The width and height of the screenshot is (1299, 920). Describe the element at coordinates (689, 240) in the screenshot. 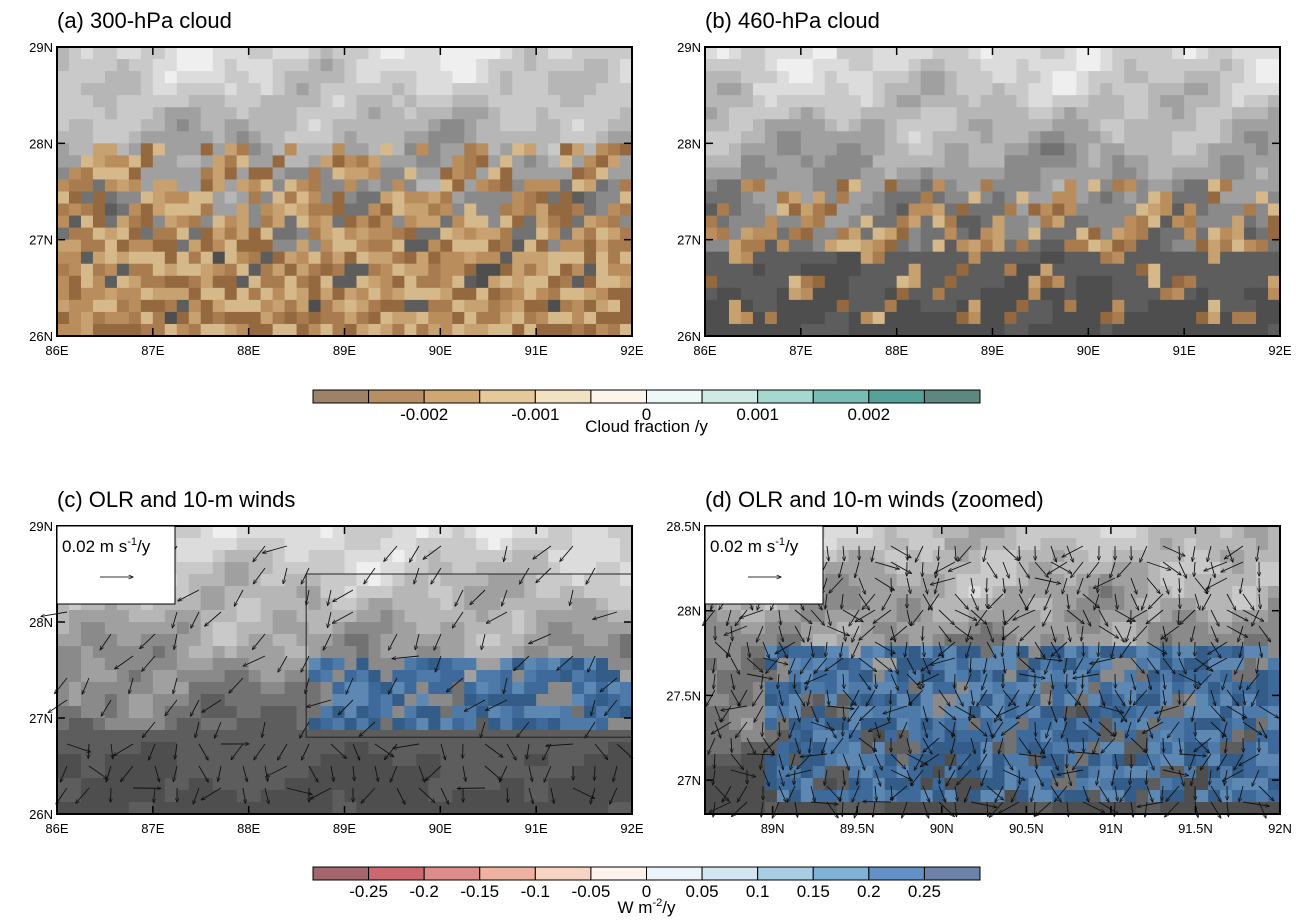

I see `y-tick-label: 27N` at that location.